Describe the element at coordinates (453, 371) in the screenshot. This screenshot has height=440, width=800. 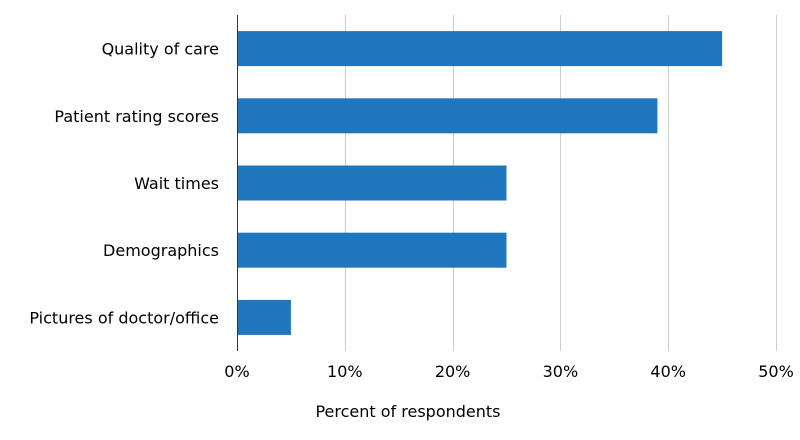
I see `x-tick-label: 20%` at that location.